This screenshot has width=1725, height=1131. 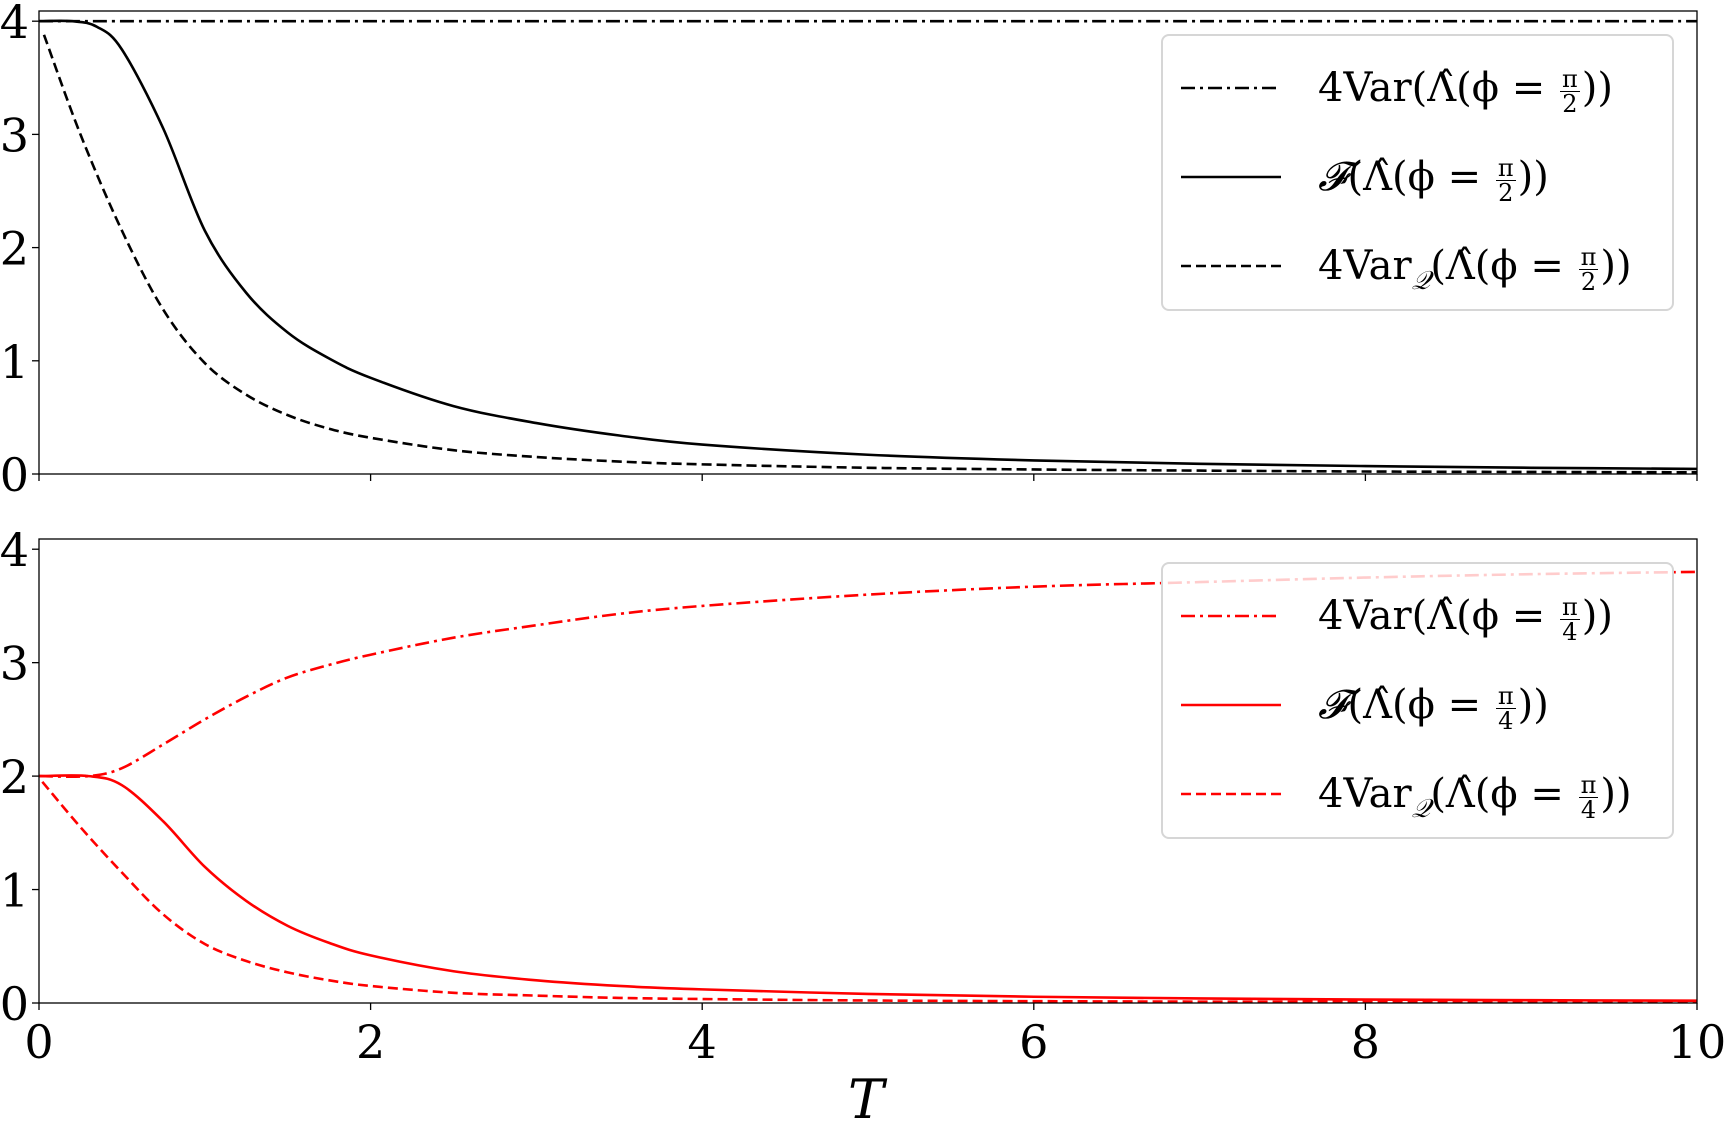 I want to click on y-tick-label-0-1: 1, so click(x=14, y=362).